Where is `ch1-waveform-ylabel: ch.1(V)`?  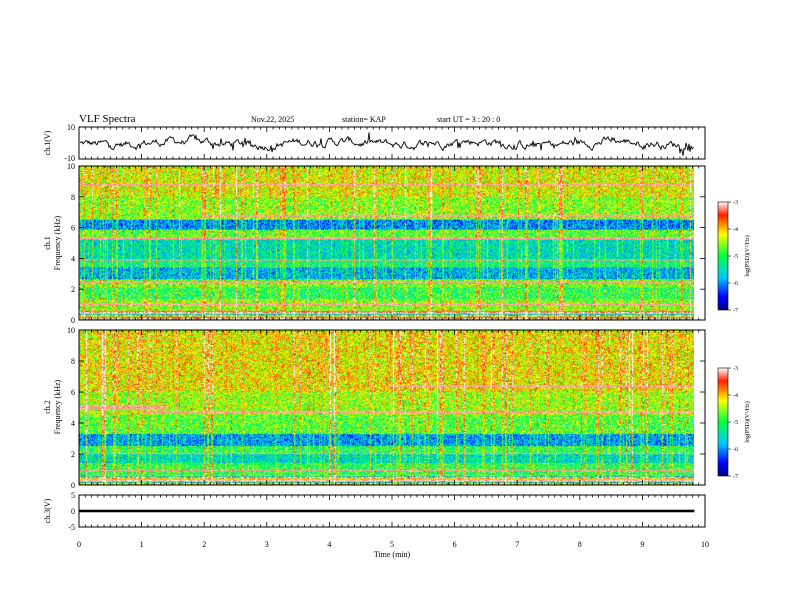
ch1-waveform-ylabel: ch.1(V) is located at coordinates (47, 142).